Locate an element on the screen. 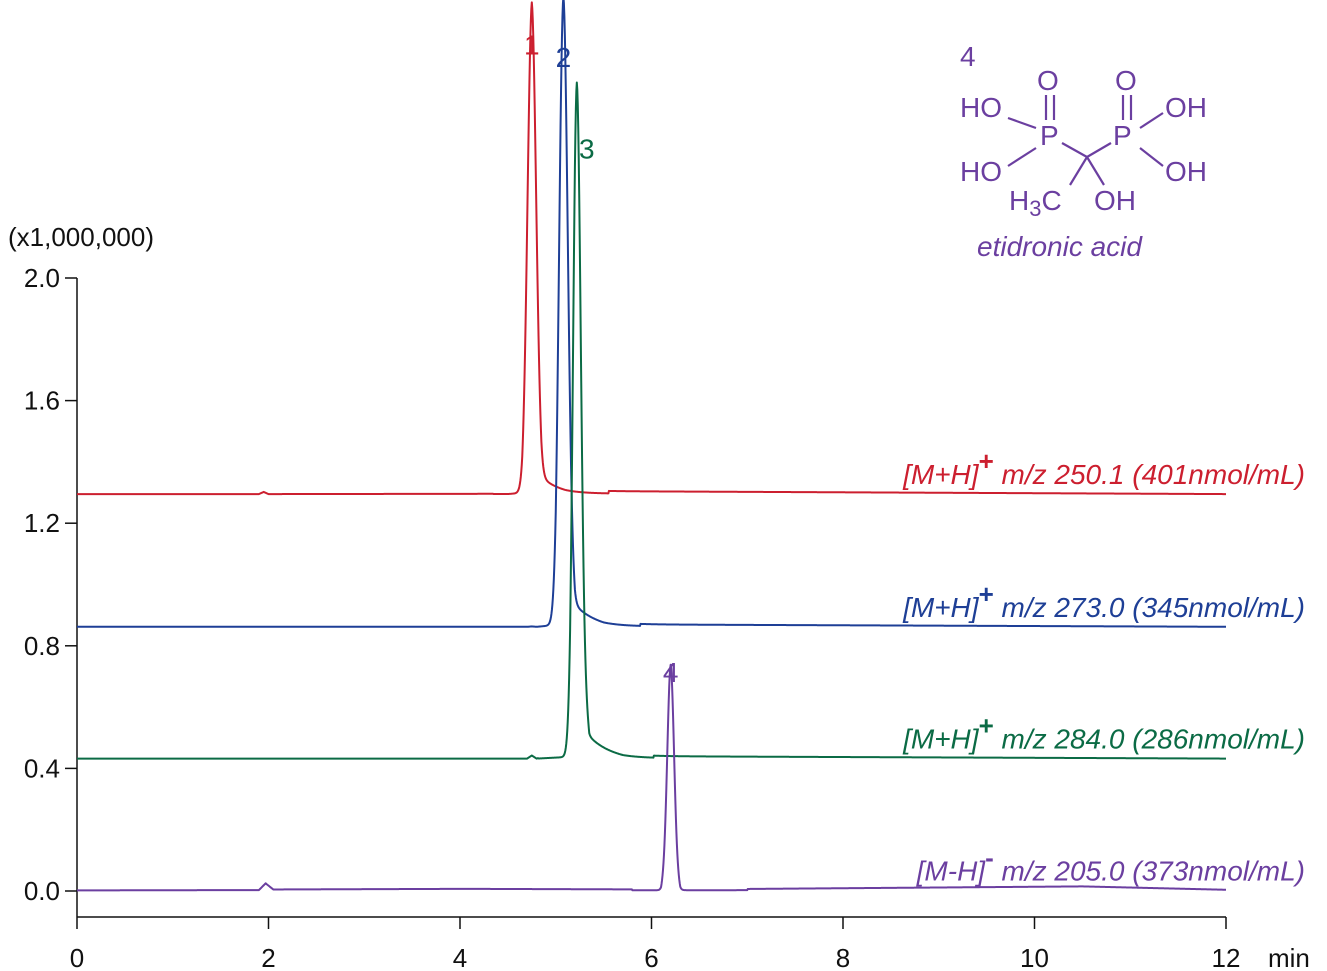  peak-number-label: 1 is located at coordinates (532, 45).